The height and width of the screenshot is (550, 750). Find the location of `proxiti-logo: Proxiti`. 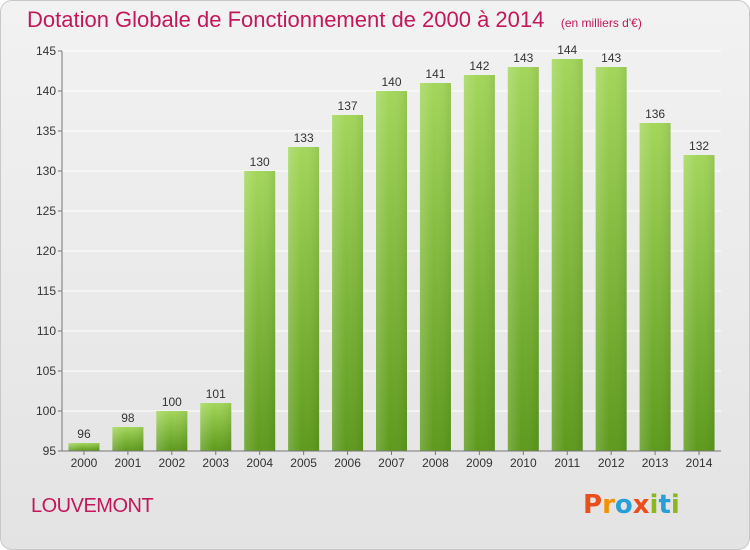

proxiti-logo: Proxiti is located at coordinates (631, 505).